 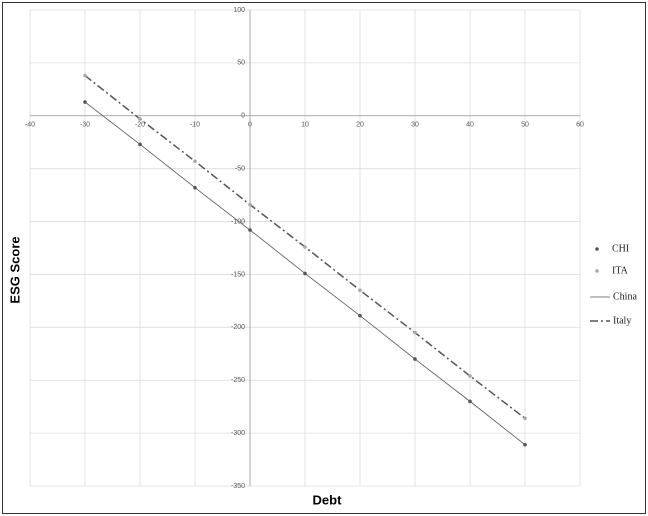 What do you see at coordinates (30, 125) in the screenshot?
I see `x-tick-label: -40` at bounding box center [30, 125].